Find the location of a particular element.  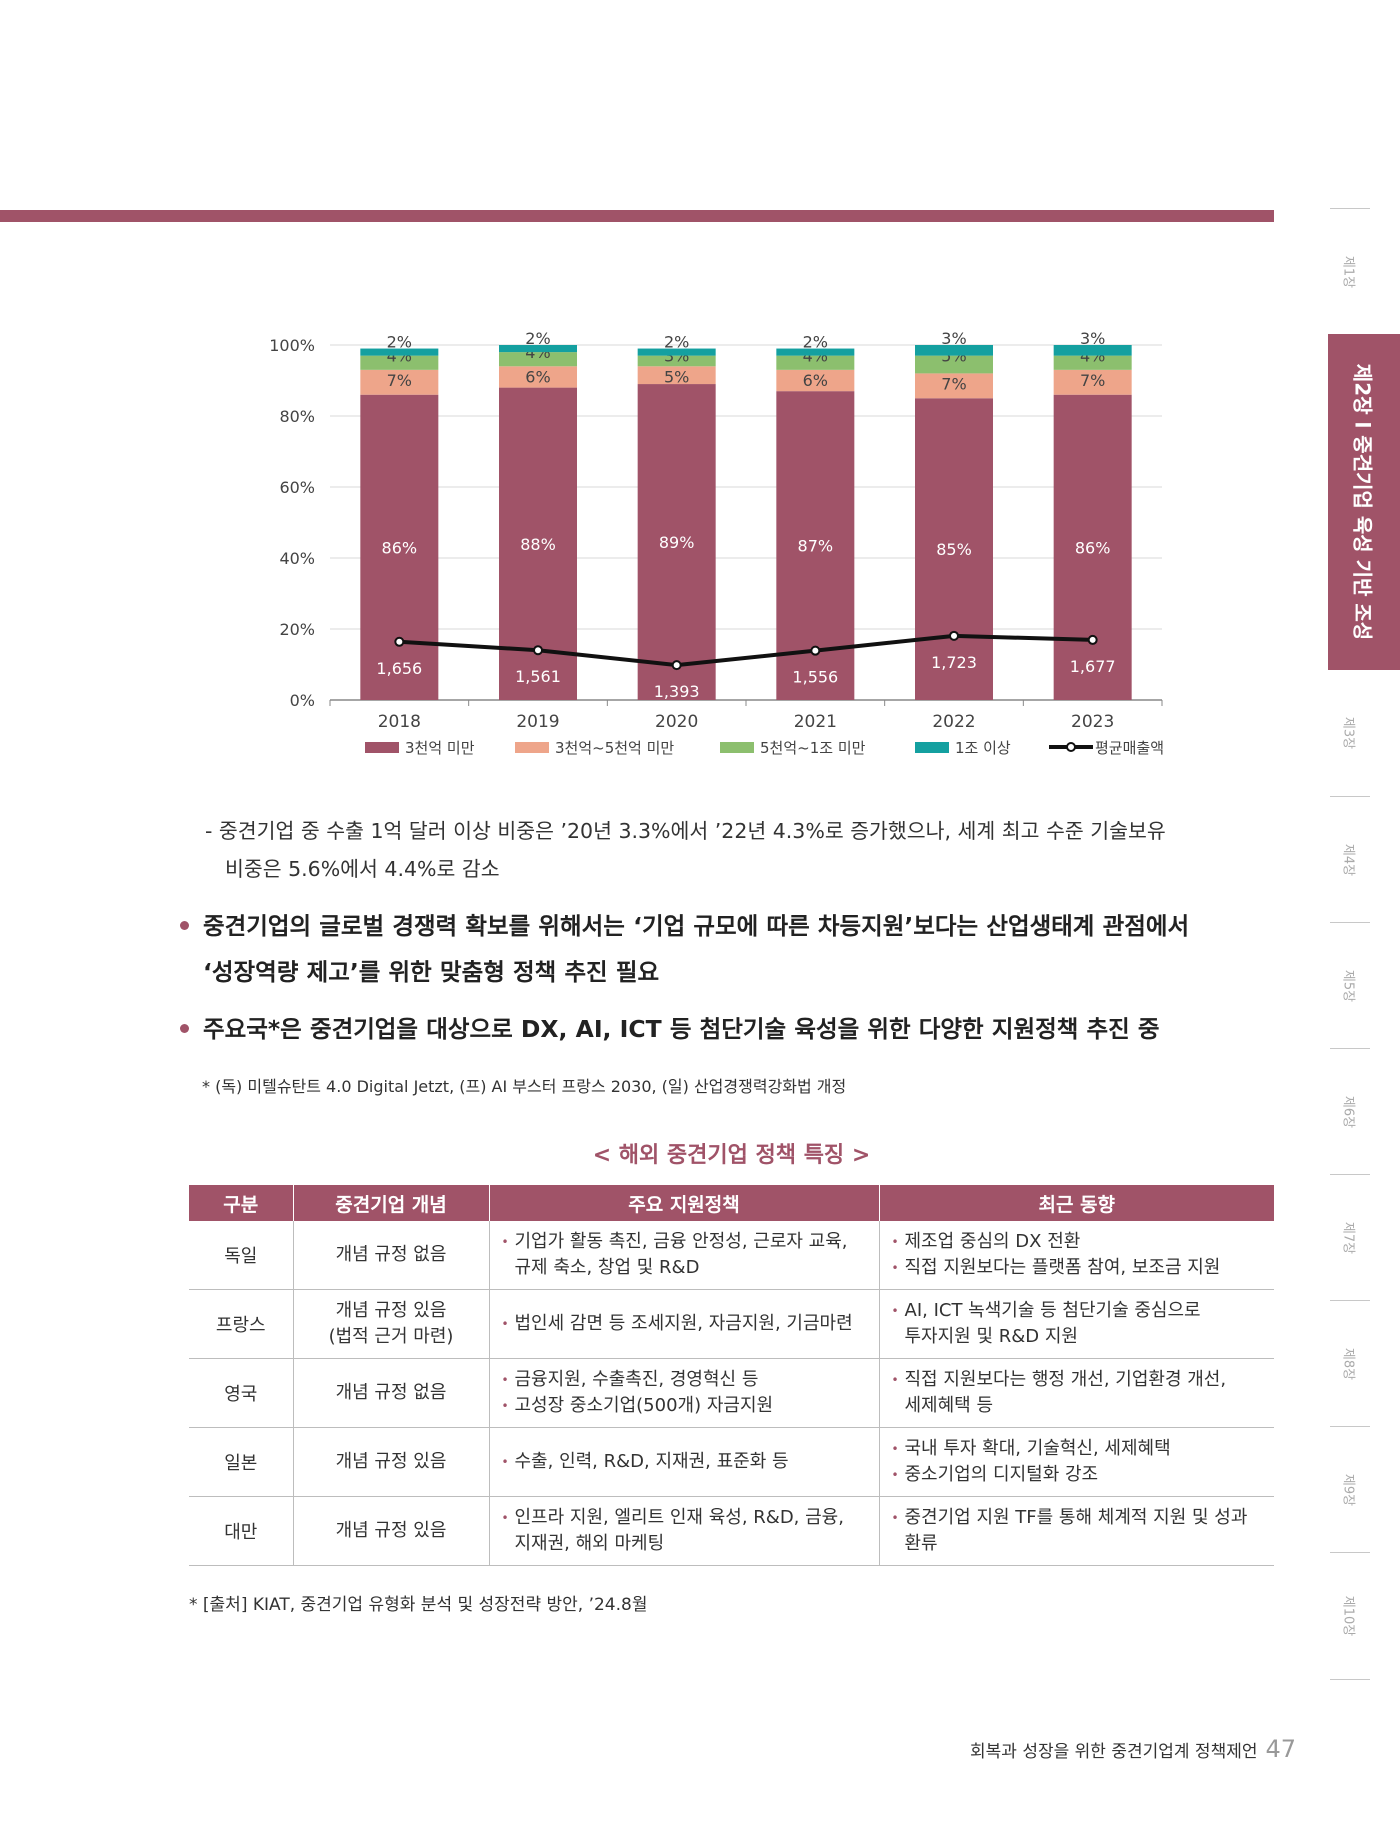

cell-concept: 개념 규정 있음 is located at coordinates (390, 1462).